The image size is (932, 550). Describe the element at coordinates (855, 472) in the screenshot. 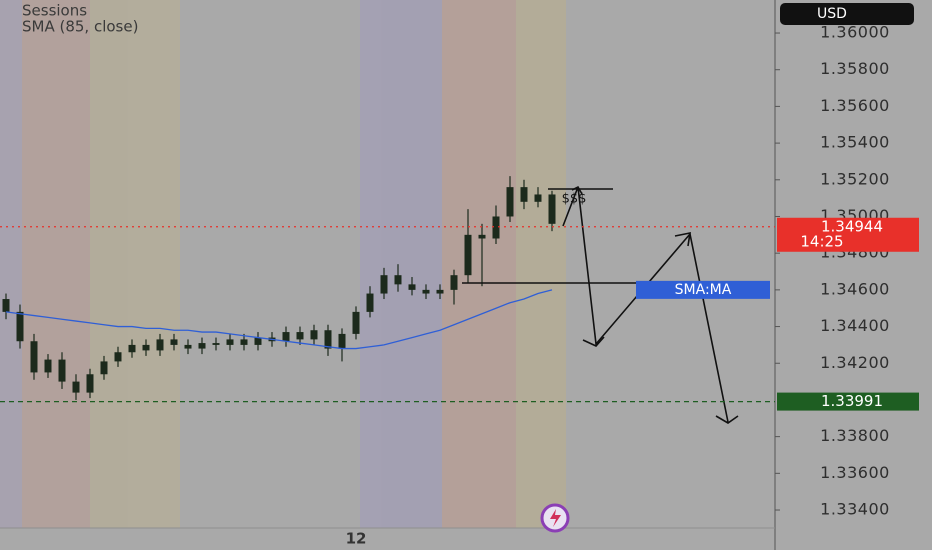

I see `y-tick-label: 1.33600` at that location.